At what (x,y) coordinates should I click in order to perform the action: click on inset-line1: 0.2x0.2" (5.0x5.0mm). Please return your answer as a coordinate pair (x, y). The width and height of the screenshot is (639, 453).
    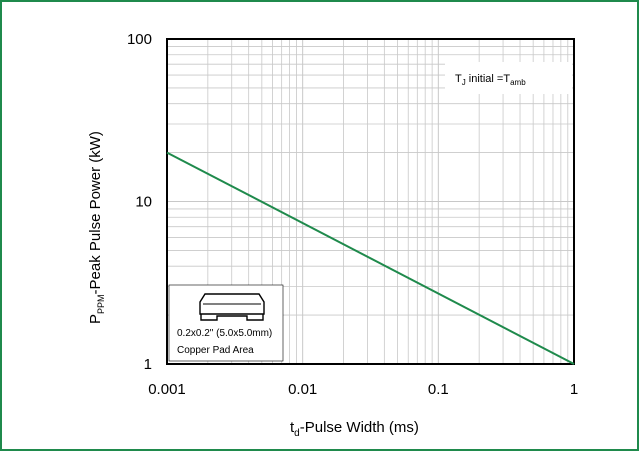
    Looking at the image, I should click on (224, 333).